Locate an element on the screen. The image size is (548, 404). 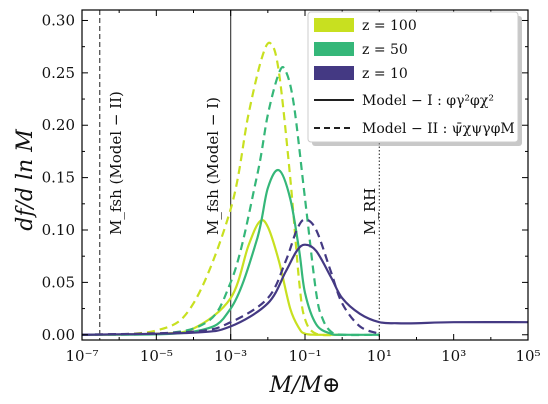
x-tick-label: 10⁻³ is located at coordinates (230, 356).